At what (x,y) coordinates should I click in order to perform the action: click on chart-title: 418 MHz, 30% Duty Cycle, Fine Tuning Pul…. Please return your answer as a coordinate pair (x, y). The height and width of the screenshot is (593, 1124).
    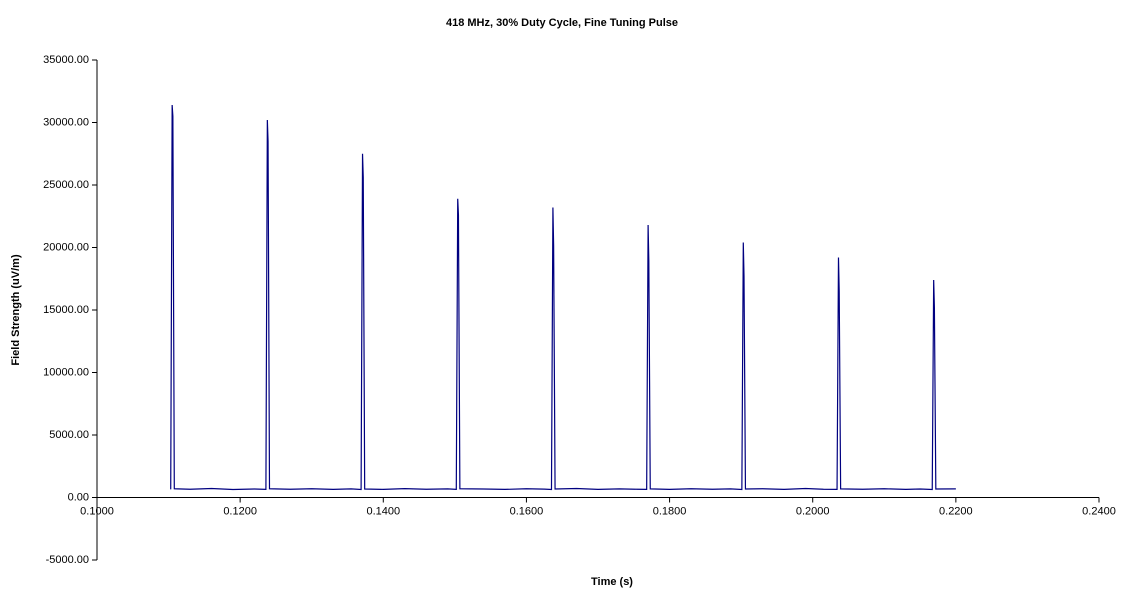
    Looking at the image, I should click on (562, 23).